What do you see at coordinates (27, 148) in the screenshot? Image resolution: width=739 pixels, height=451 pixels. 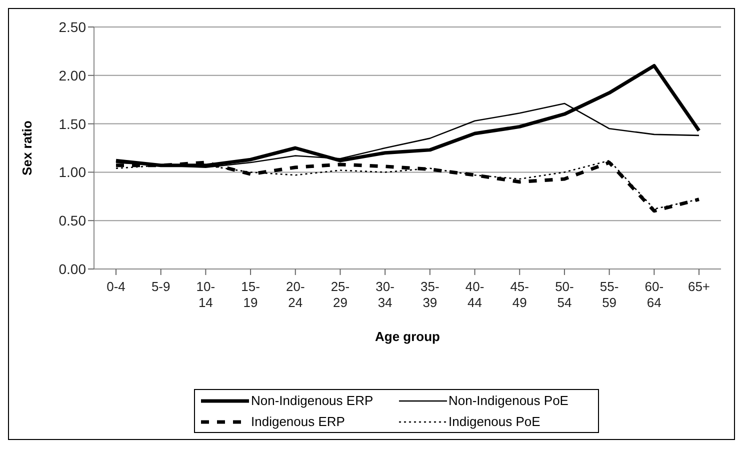 I see `y-axis-title: Sex ratio` at bounding box center [27, 148].